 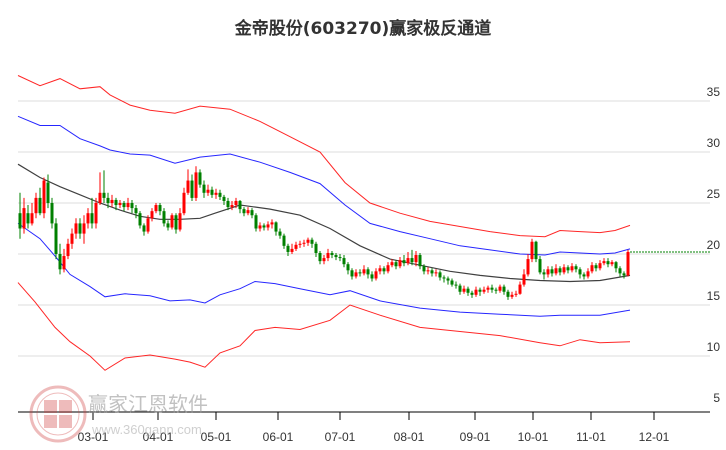 I want to click on watermark-url: www.360gann.com, so click(x=147, y=429).